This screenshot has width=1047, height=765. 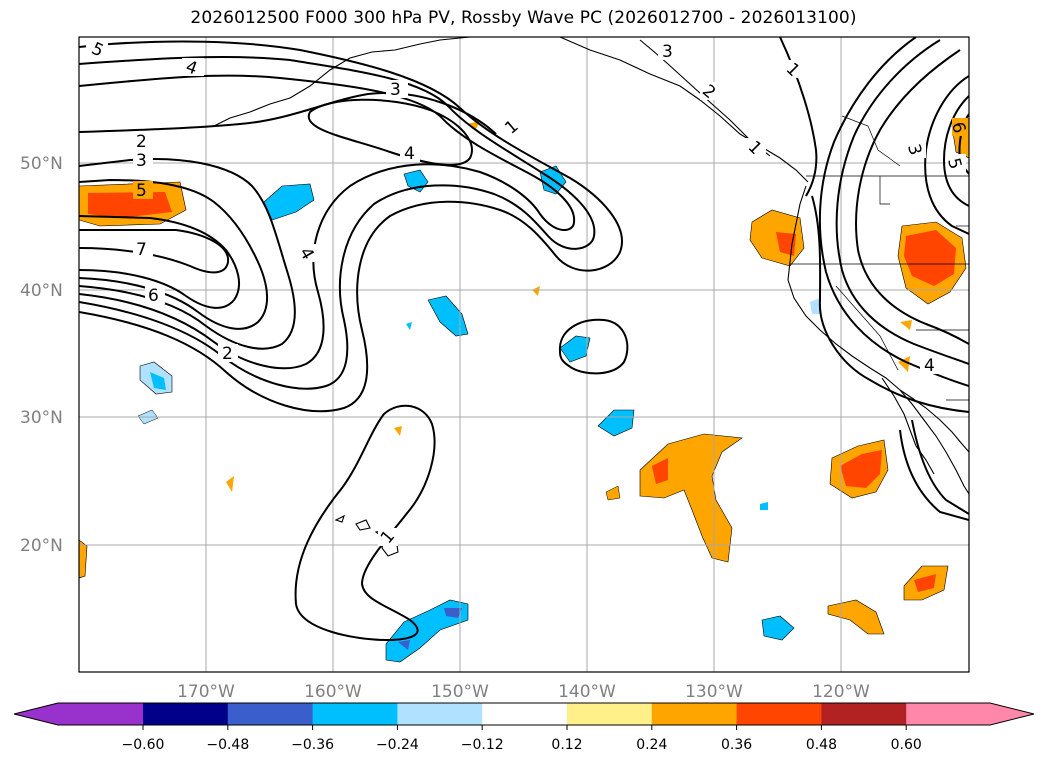 What do you see at coordinates (143, 745) in the screenshot?
I see `colorbar-tick-label: −0.60` at bounding box center [143, 745].